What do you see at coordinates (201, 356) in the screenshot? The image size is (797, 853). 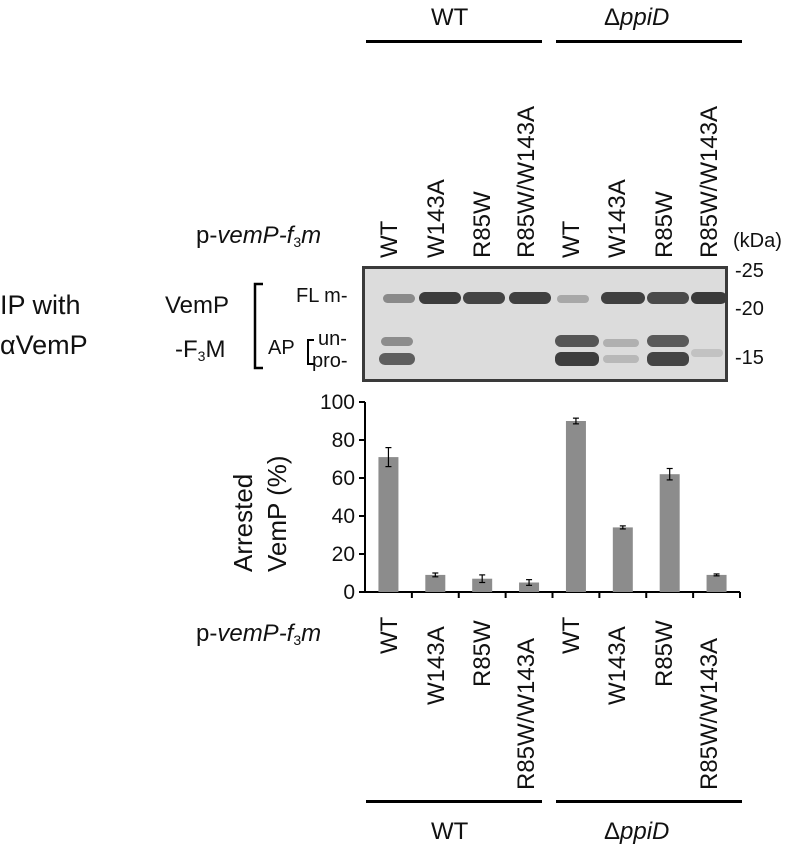 I see `protein-sub: 3` at bounding box center [201, 356].